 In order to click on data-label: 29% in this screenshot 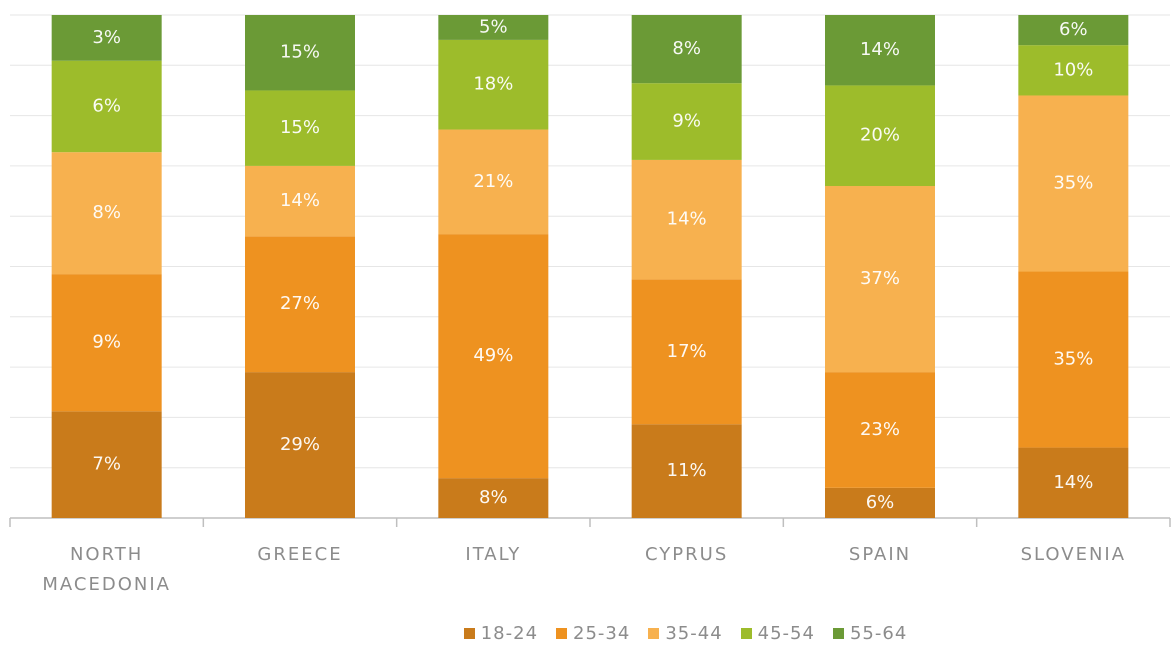, I will do `click(300, 444)`.